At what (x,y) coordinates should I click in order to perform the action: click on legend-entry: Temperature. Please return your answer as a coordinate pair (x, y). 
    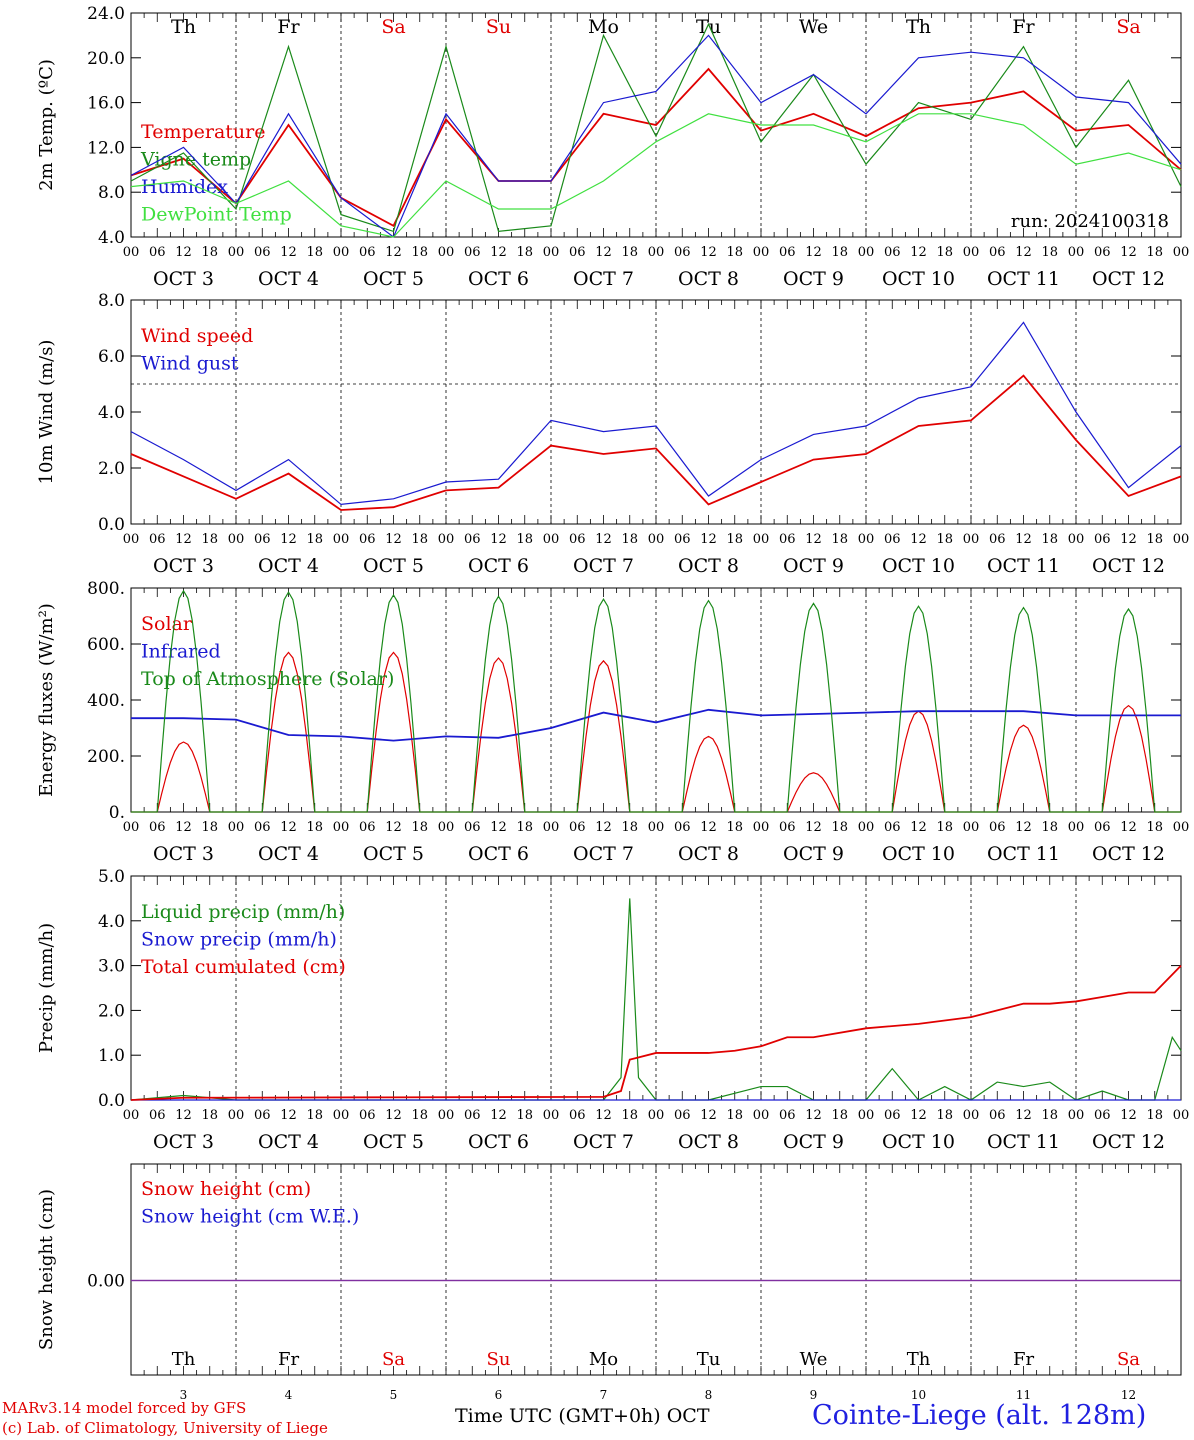
    Looking at the image, I should click on (203, 132).